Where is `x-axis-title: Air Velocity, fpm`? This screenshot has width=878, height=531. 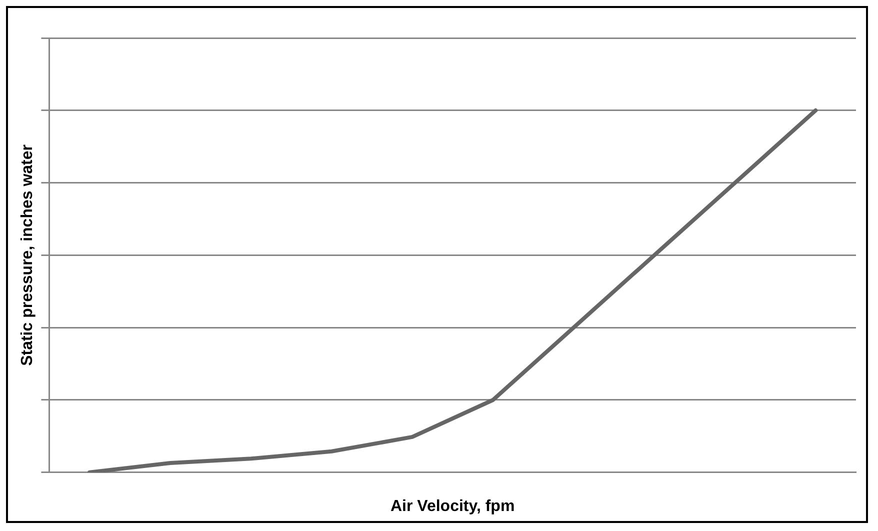 x-axis-title: Air Velocity, fpm is located at coordinates (452, 506).